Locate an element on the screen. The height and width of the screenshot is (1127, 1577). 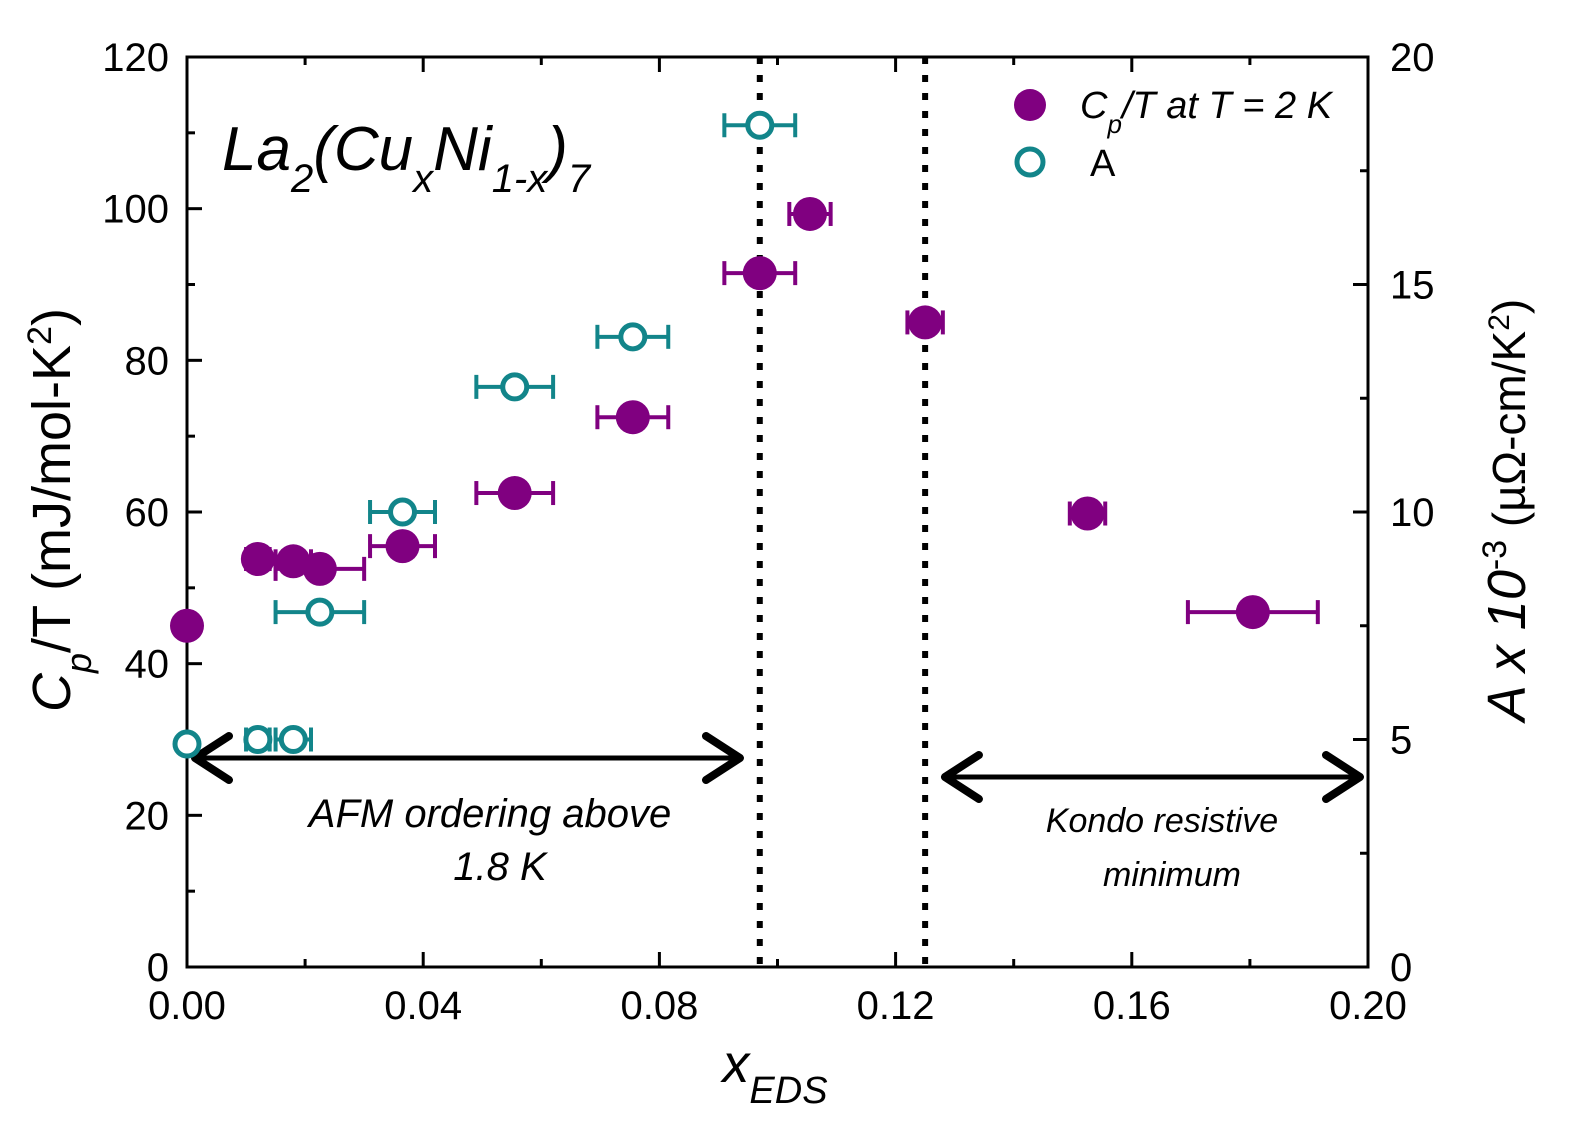
y-right-tick-label: 0 is located at coordinates (1401, 968).